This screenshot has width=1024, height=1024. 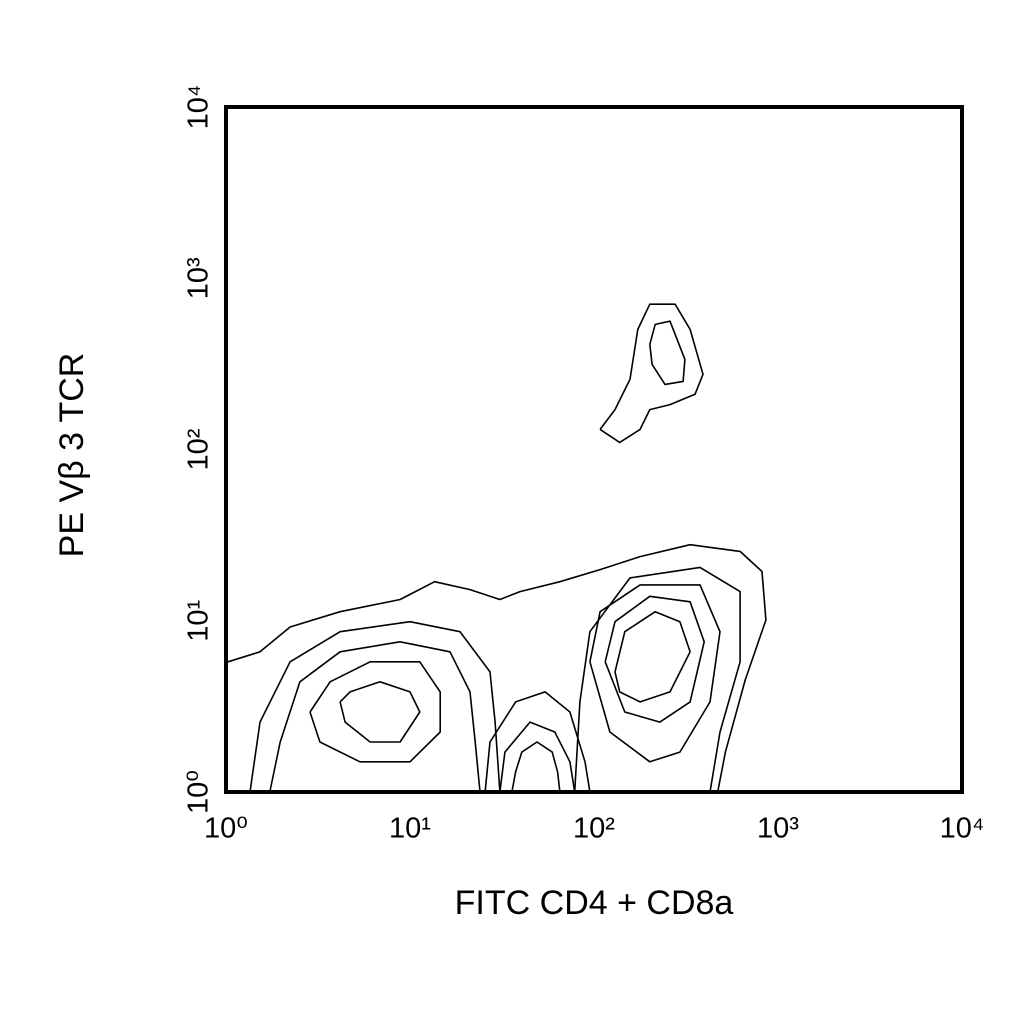 What do you see at coordinates (199, 449) in the screenshot?
I see `y-tick-label: 10²` at bounding box center [199, 449].